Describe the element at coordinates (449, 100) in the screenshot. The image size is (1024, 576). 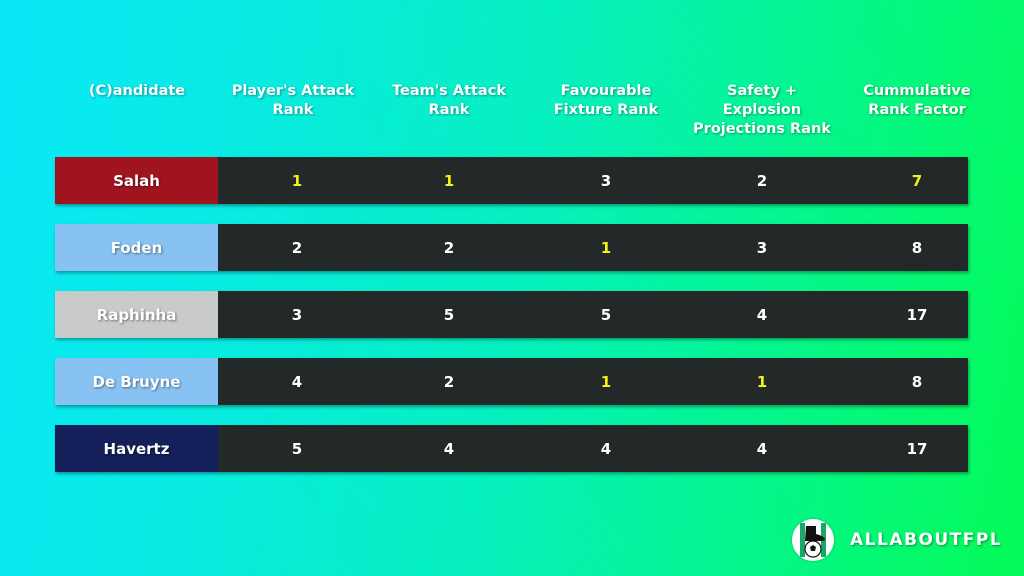
I see `header-team-attack-rank: Team's Attack Rank` at that location.